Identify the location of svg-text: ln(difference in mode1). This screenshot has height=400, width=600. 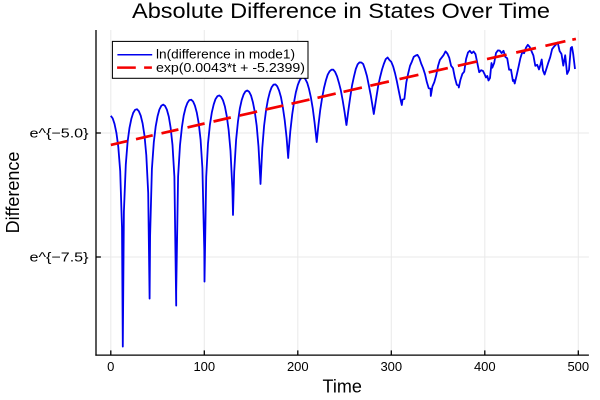
(225, 53).